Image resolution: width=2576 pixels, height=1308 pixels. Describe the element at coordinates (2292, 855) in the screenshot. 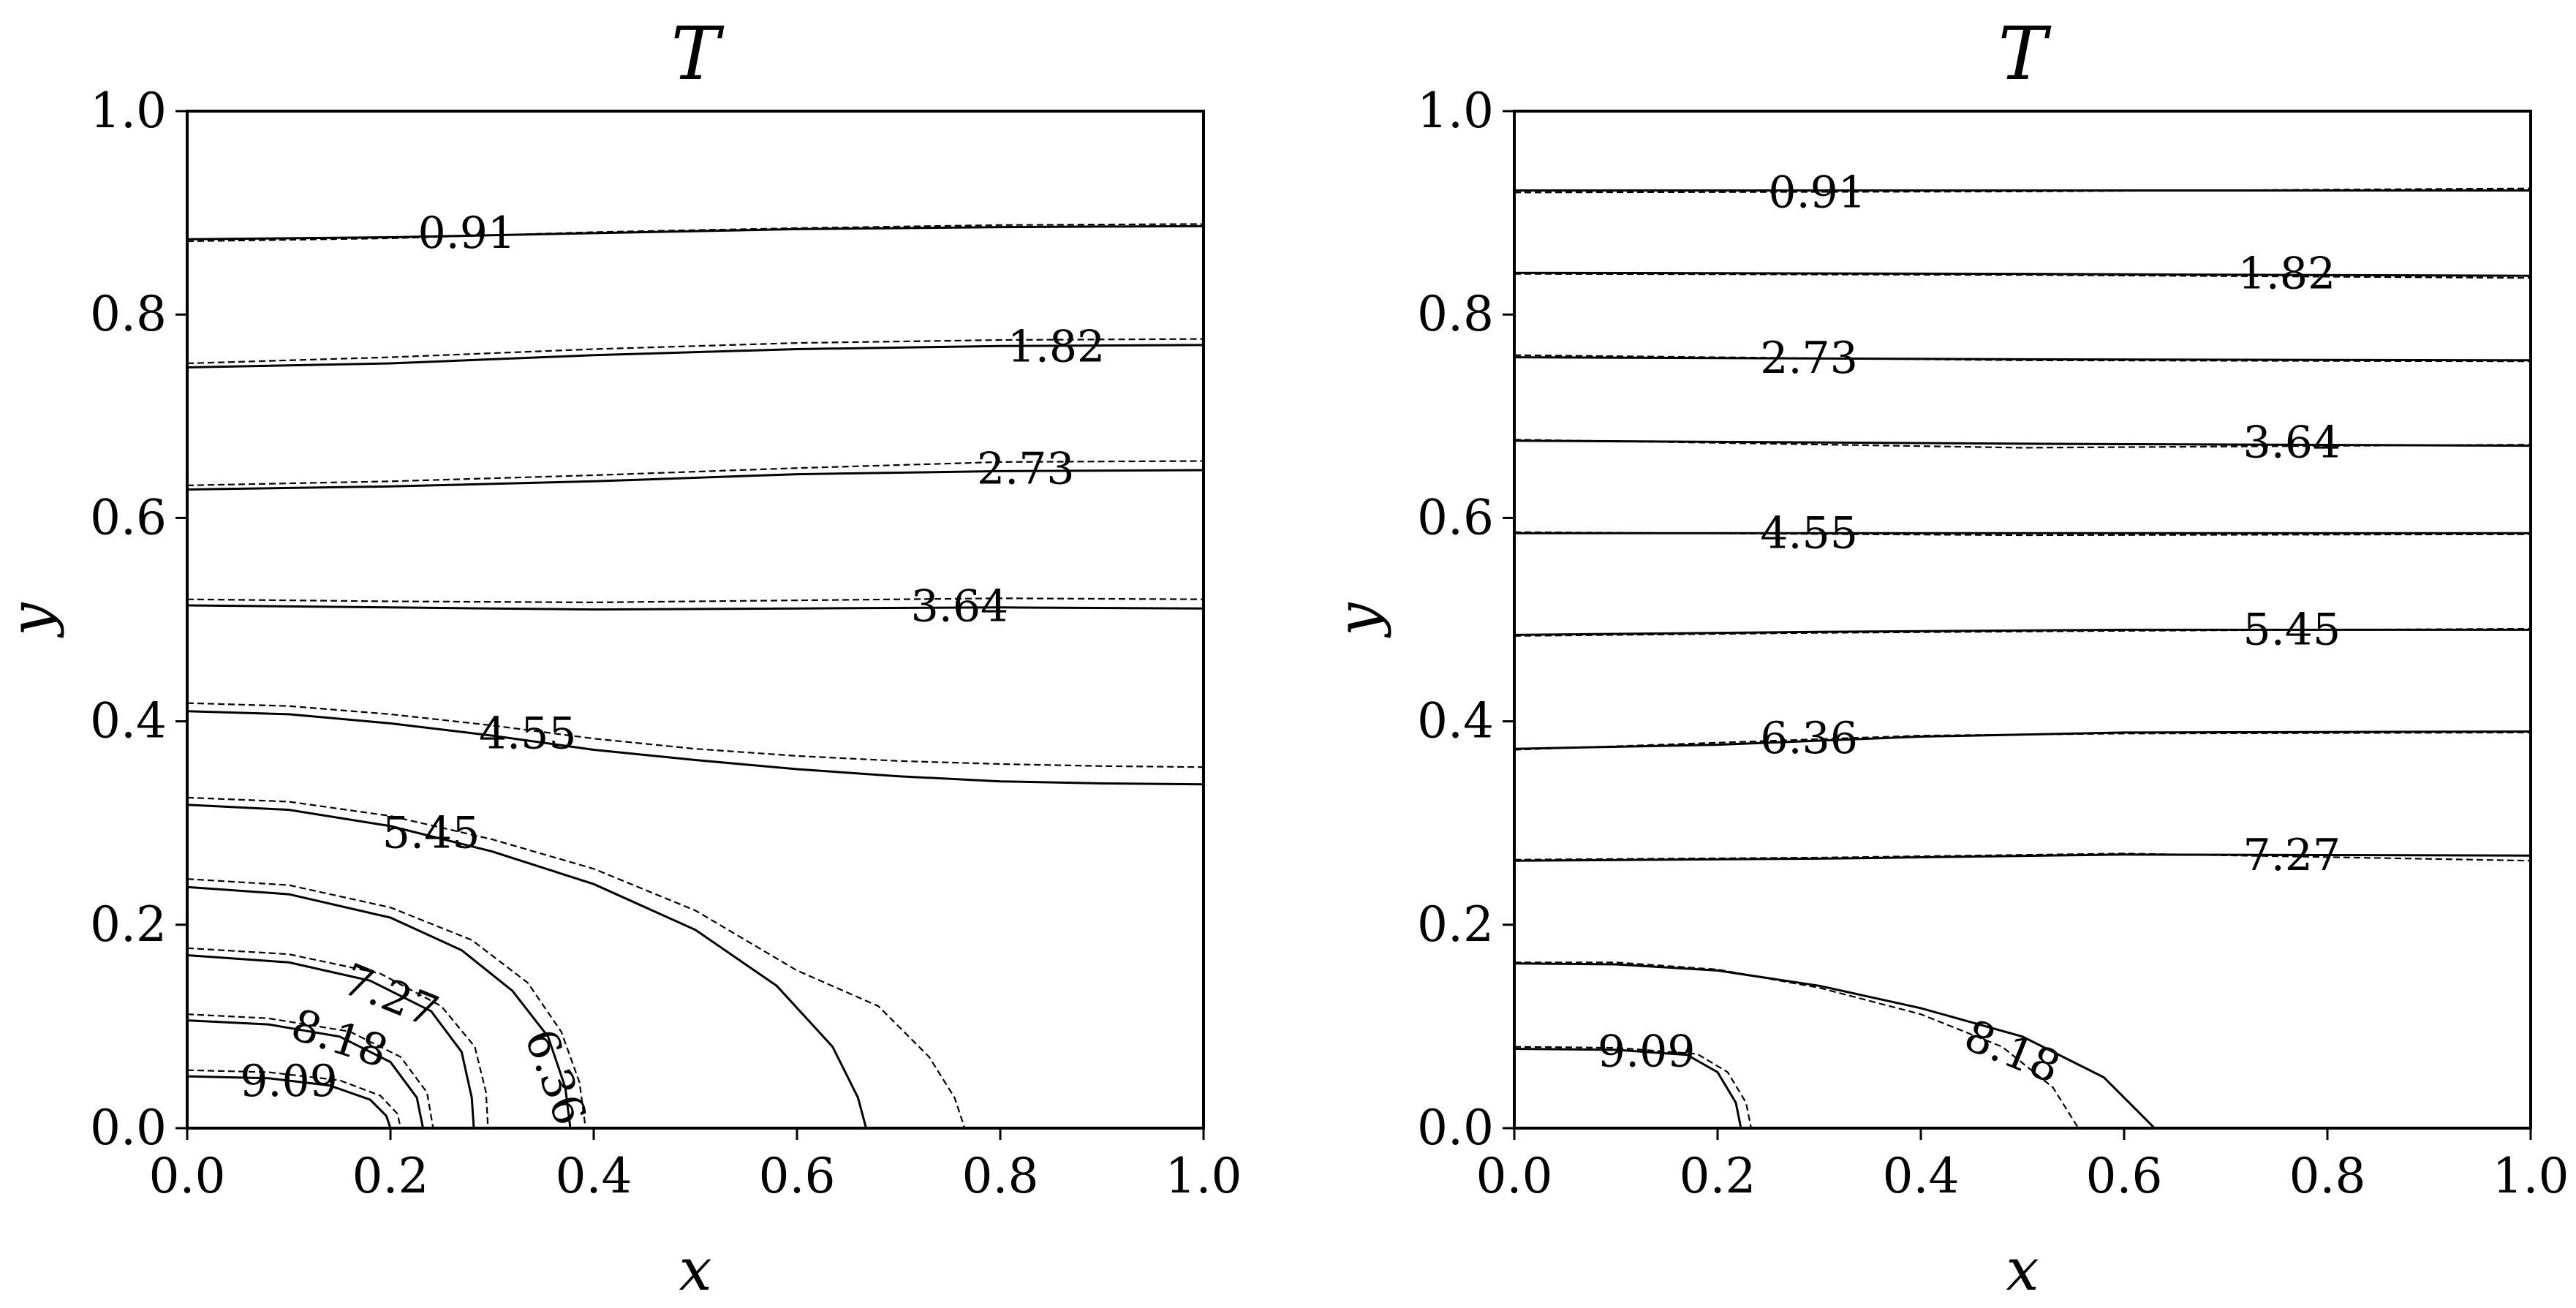

I see `contour-label: 7.27` at that location.